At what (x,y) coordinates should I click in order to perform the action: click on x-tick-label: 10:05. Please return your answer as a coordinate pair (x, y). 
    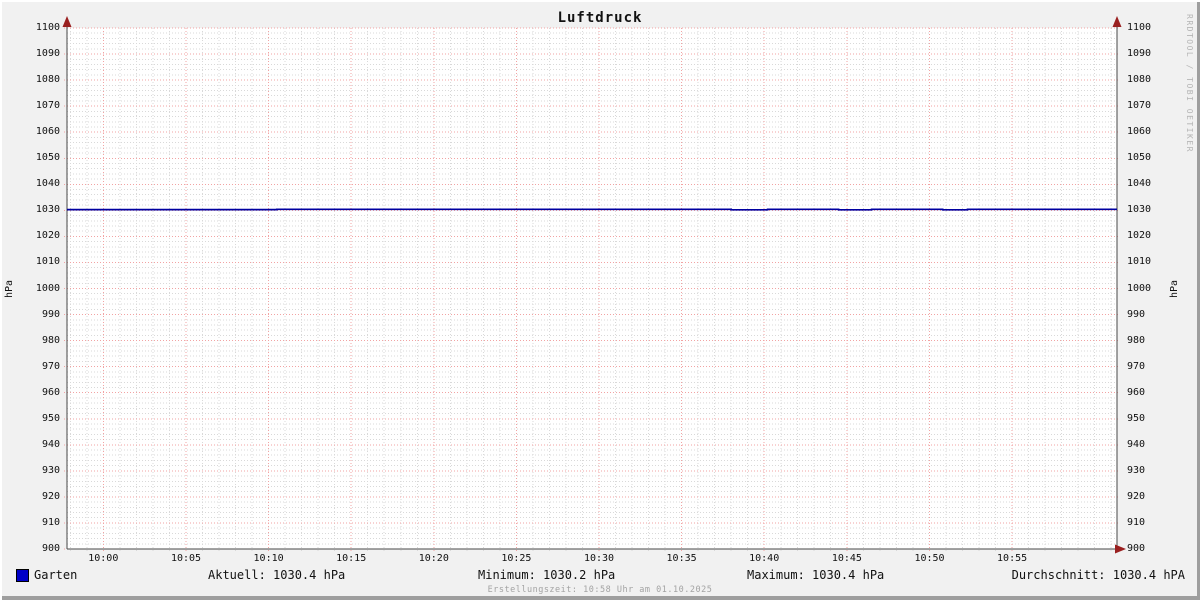
    Looking at the image, I should click on (186, 558).